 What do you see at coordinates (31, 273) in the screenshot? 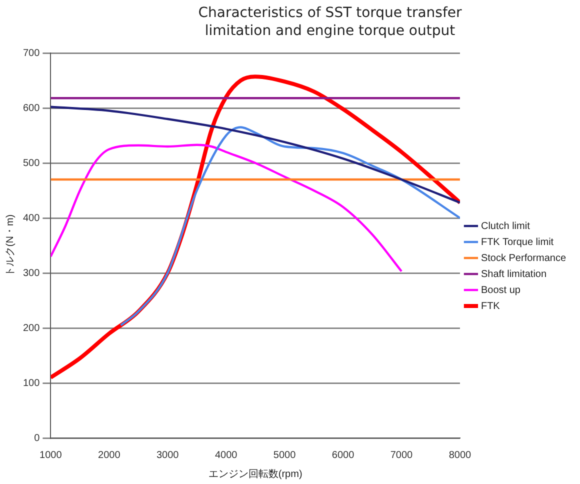
I see `y-tick-label: 300` at bounding box center [31, 273].